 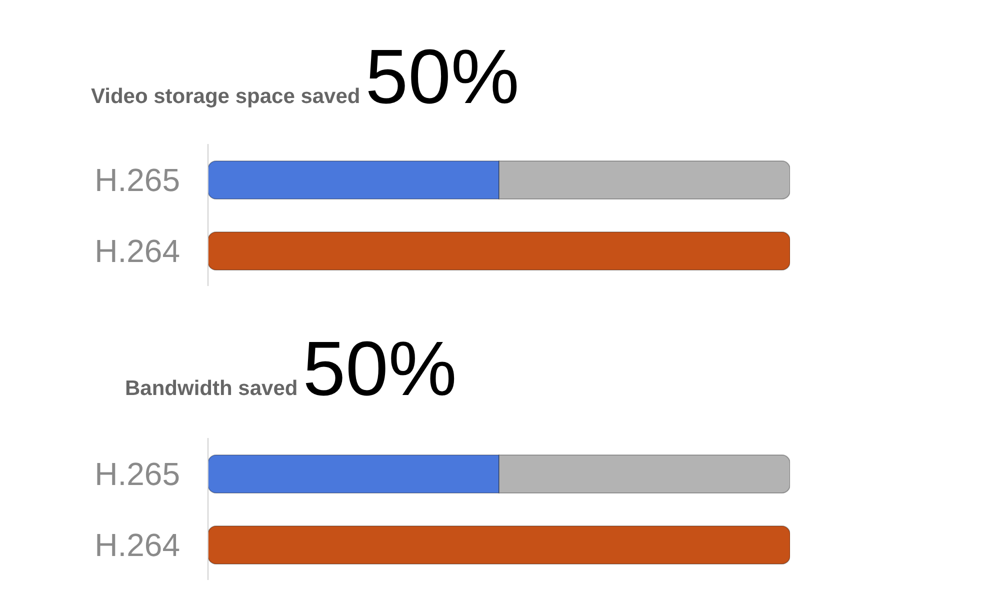 What do you see at coordinates (211, 388) in the screenshot?
I see `chart-title: Bandwidth saved` at bounding box center [211, 388].